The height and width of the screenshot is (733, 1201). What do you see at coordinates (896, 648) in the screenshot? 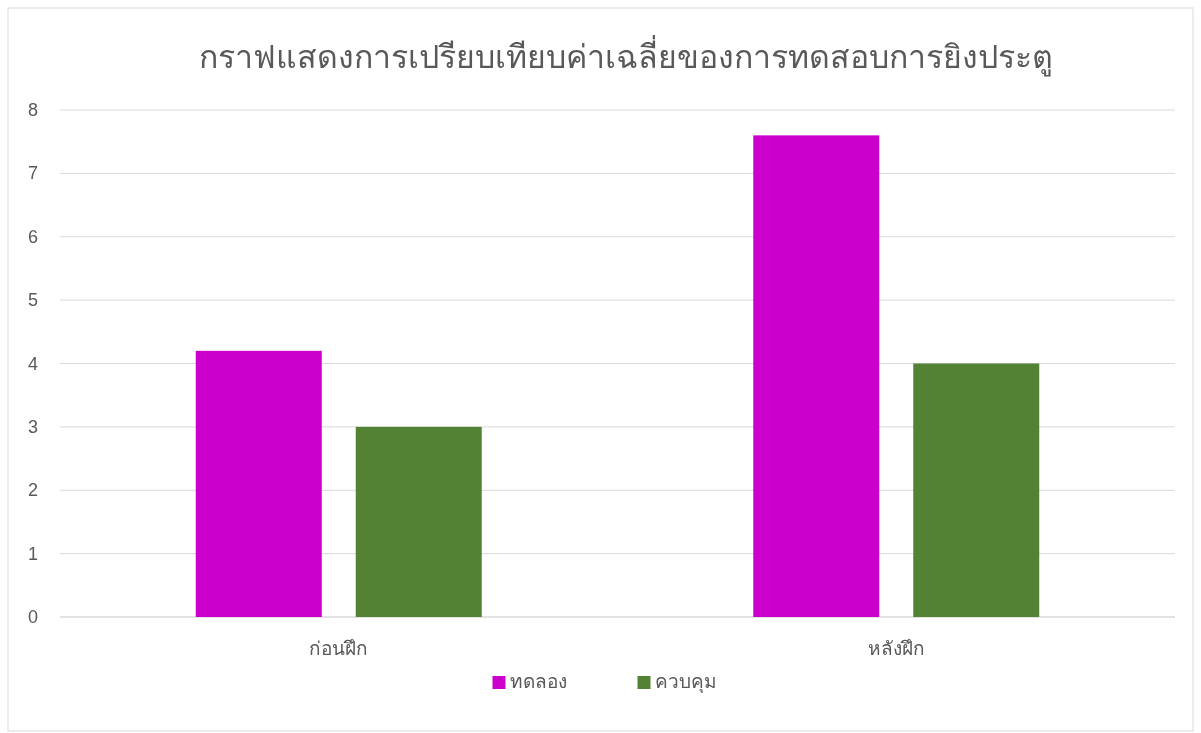
I see `x-tick-label: หลังฝึก` at bounding box center [896, 648].